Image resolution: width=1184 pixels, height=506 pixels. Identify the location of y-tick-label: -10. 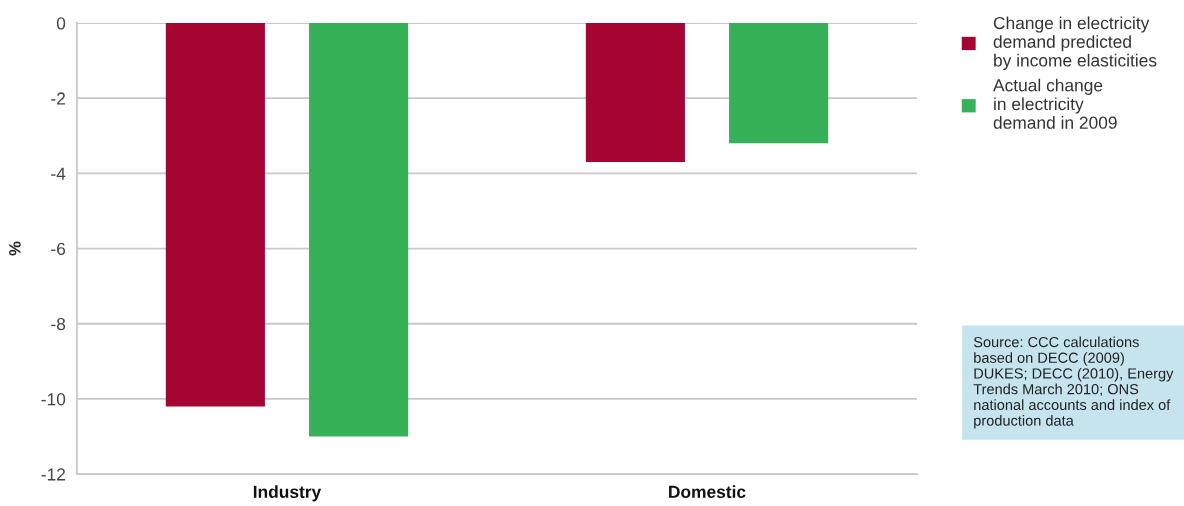
(53, 399).